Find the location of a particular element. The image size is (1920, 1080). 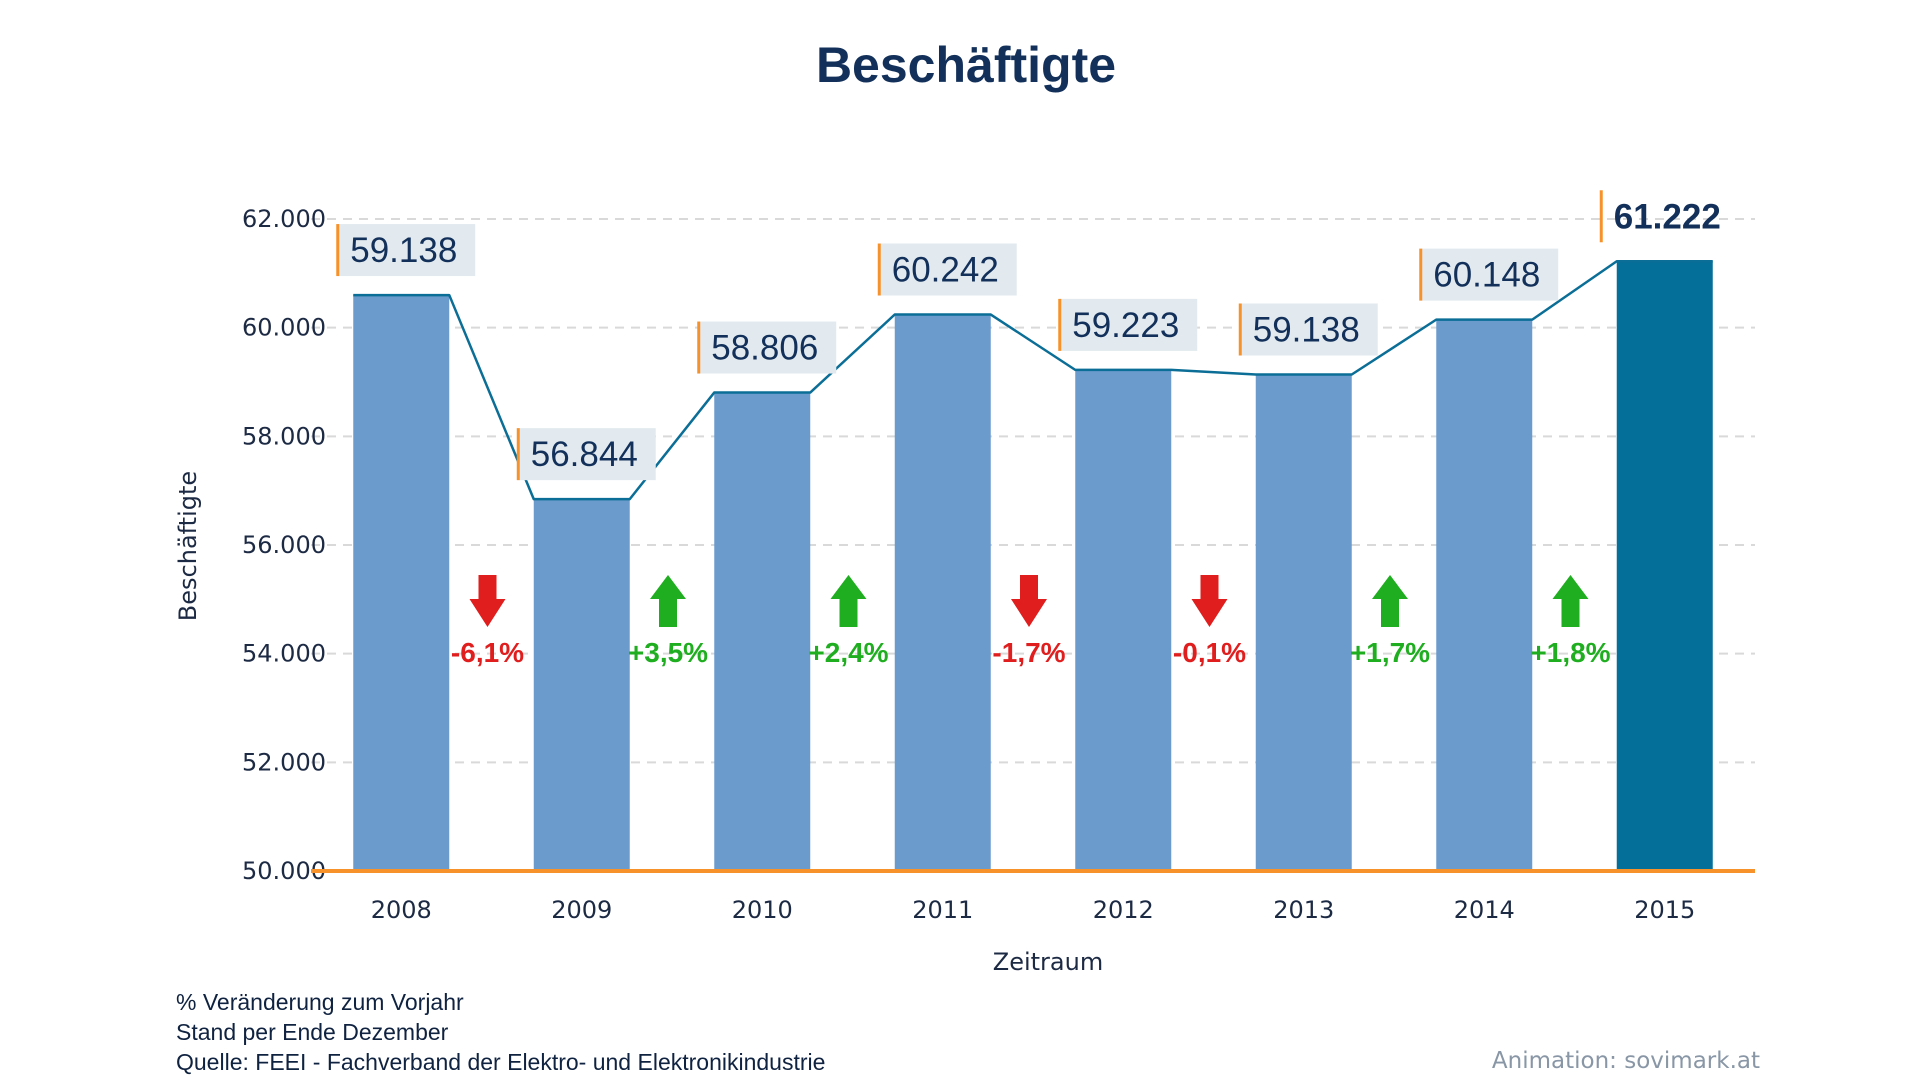

value-label-2015: 61.222 is located at coordinates (1667, 216).